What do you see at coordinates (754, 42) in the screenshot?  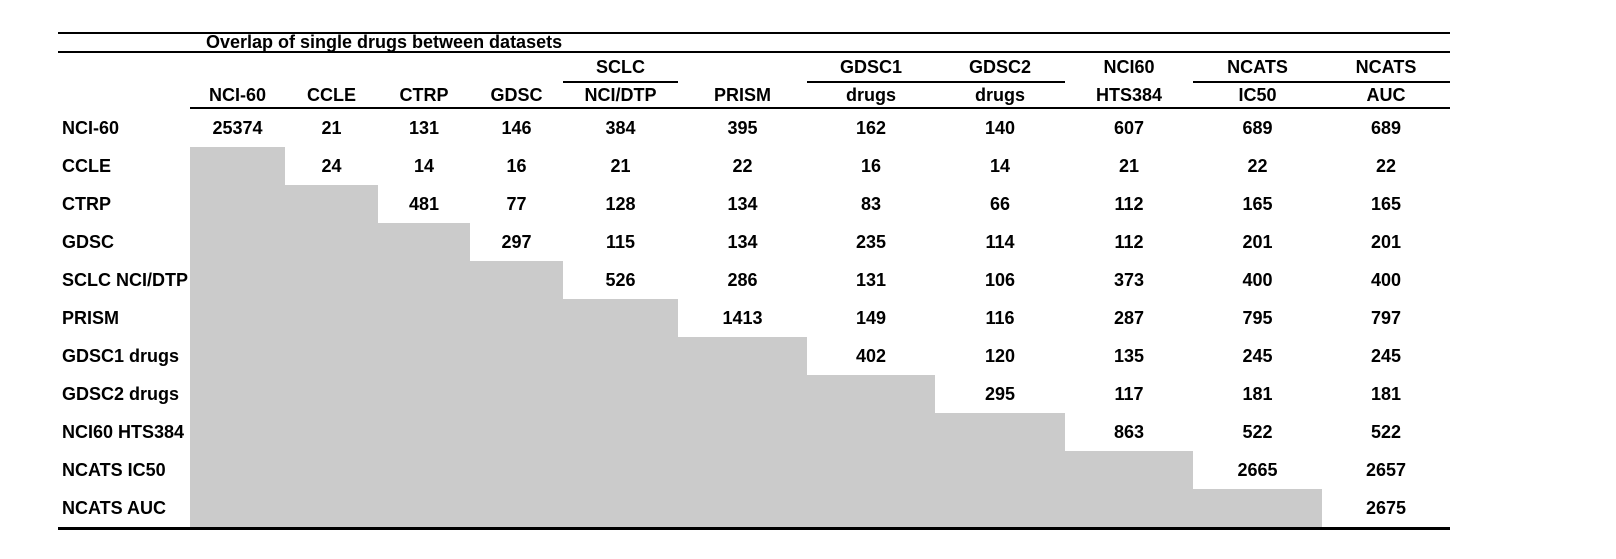 I see `title-row: Overlap of single drugs between datasets` at bounding box center [754, 42].